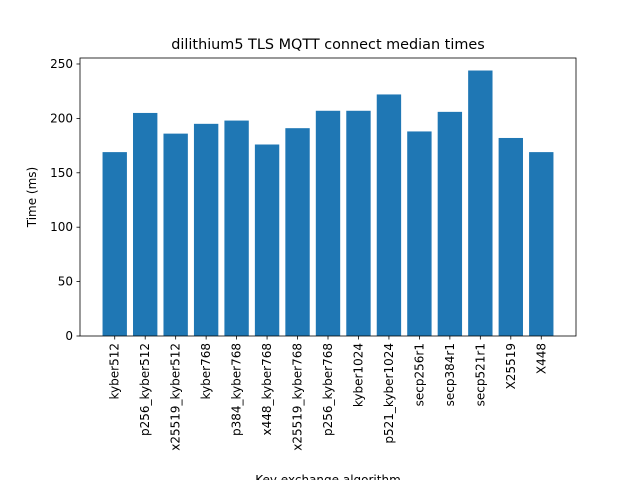 The width and height of the screenshot is (640, 480). Describe the element at coordinates (61, 64) in the screenshot. I see `y-tick-label: 250` at that location.